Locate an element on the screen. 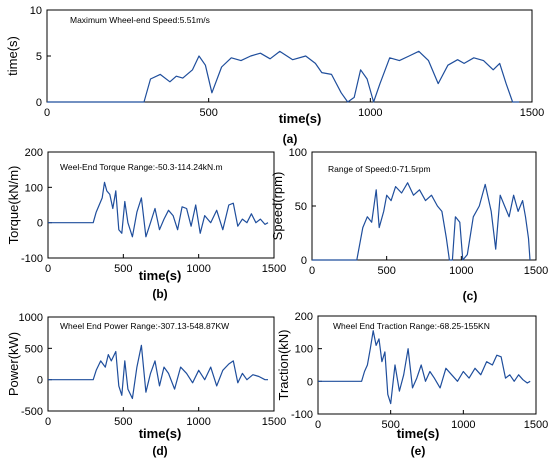  x-tick-label-c: 500 is located at coordinates (386, 271).